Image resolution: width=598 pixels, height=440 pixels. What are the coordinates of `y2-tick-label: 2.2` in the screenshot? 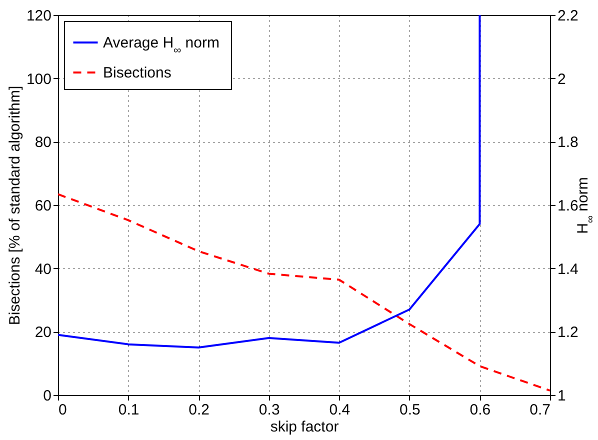 It's located at (568, 16).